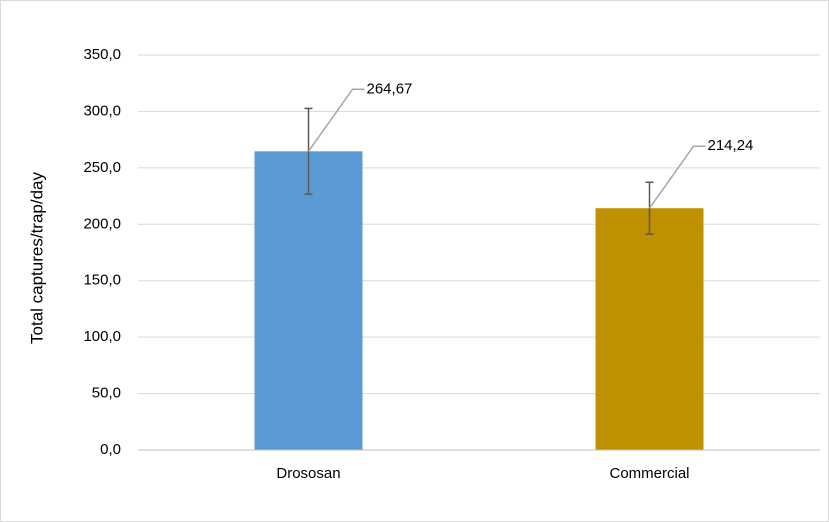  Describe the element at coordinates (102, 223) in the screenshot. I see `y-tick-label: 200,0` at that location.